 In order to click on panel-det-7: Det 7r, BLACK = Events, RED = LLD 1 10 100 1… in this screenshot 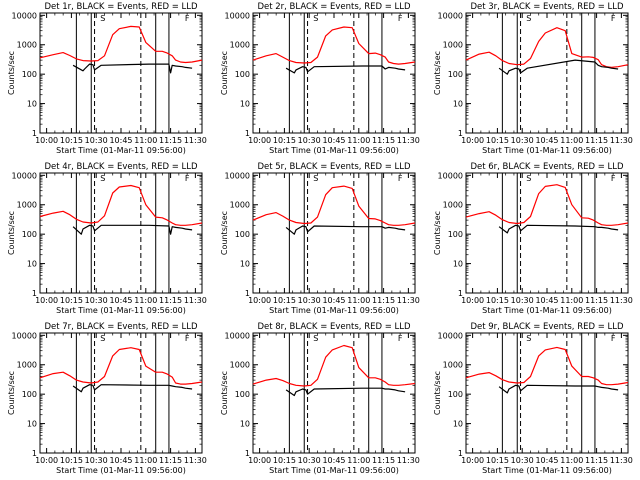, I will do `click(107, 398)`.